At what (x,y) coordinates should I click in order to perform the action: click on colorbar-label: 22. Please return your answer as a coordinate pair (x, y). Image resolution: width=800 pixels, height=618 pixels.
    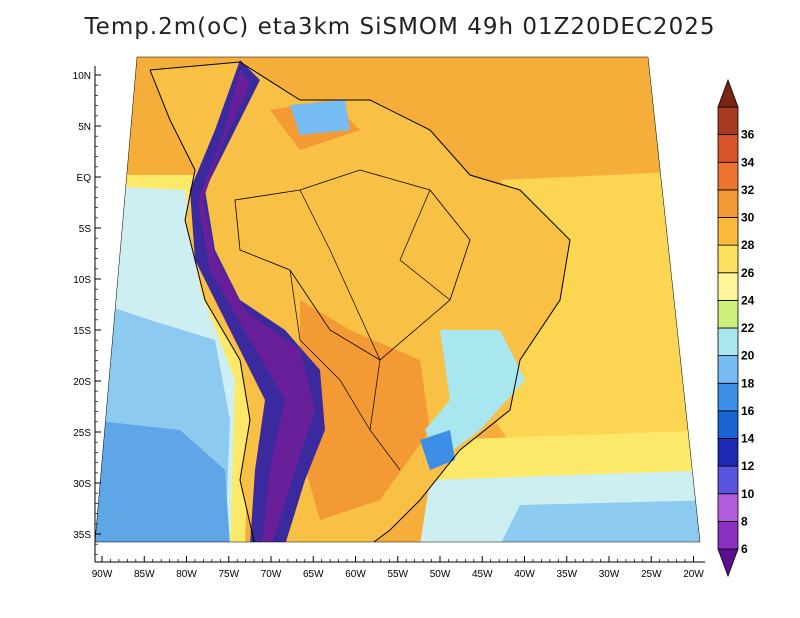
    Looking at the image, I should click on (748, 328).